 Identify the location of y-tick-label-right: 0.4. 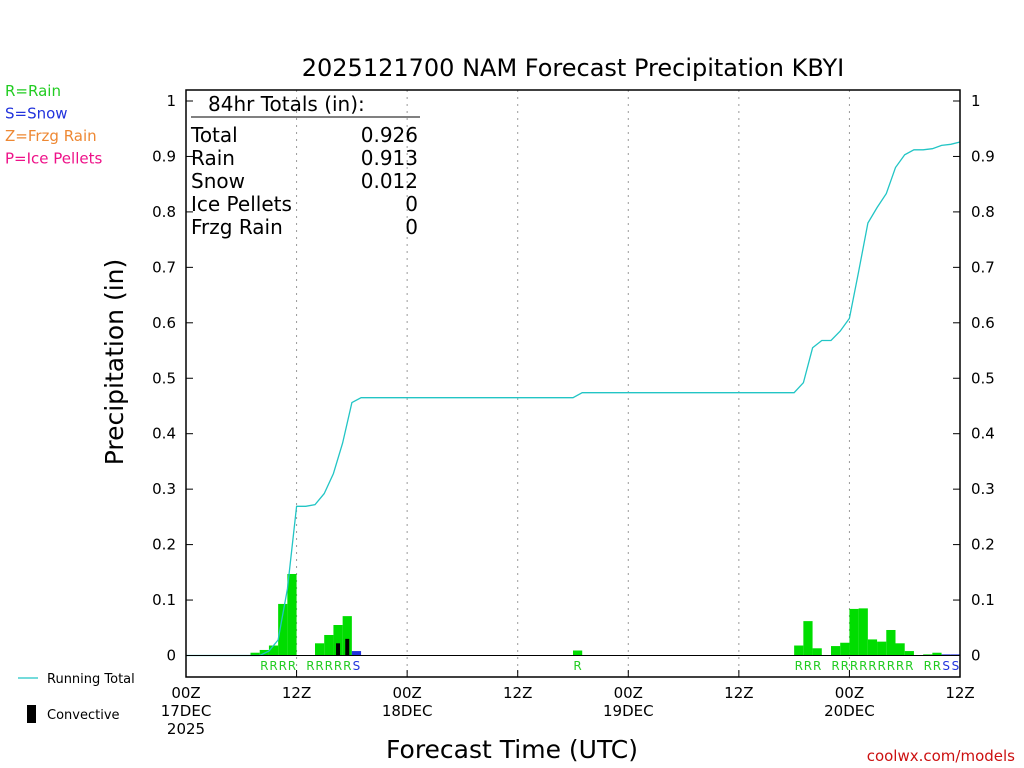
(983, 434).